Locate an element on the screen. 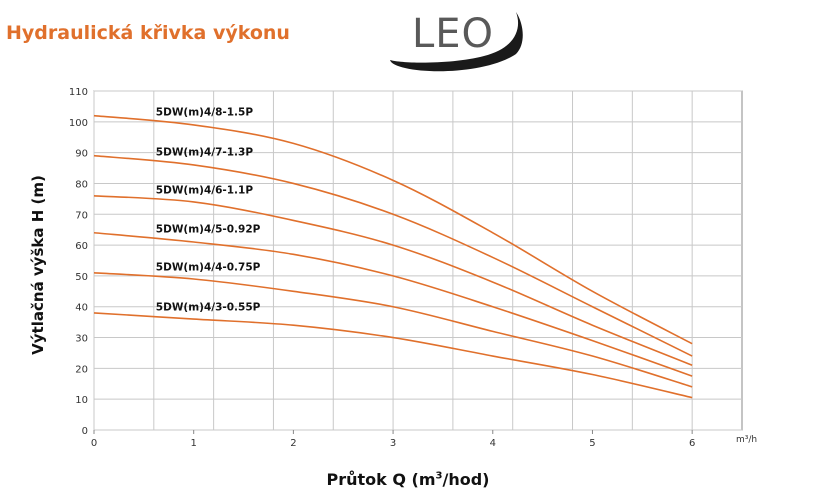  y-tick-label: 80 is located at coordinates (81, 184).